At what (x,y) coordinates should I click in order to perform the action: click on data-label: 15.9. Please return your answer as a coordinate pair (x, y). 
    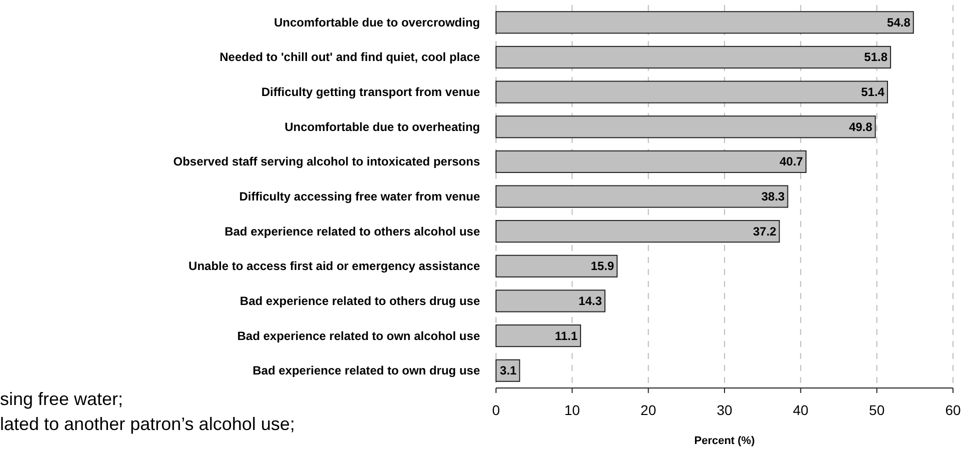
    Looking at the image, I should click on (602, 266).